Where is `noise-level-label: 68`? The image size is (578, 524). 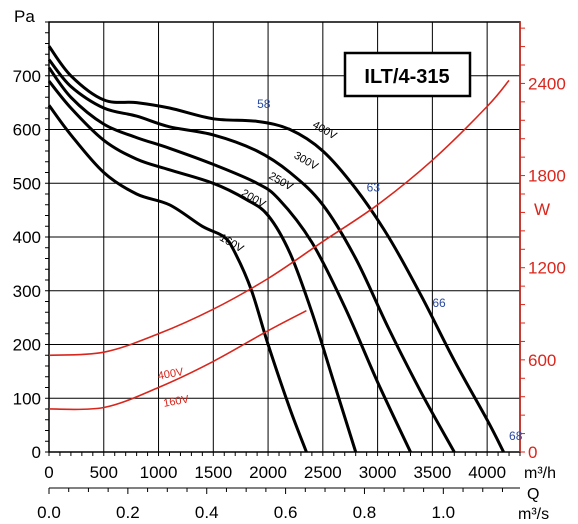 noise-level-label: 68 is located at coordinates (516, 436).